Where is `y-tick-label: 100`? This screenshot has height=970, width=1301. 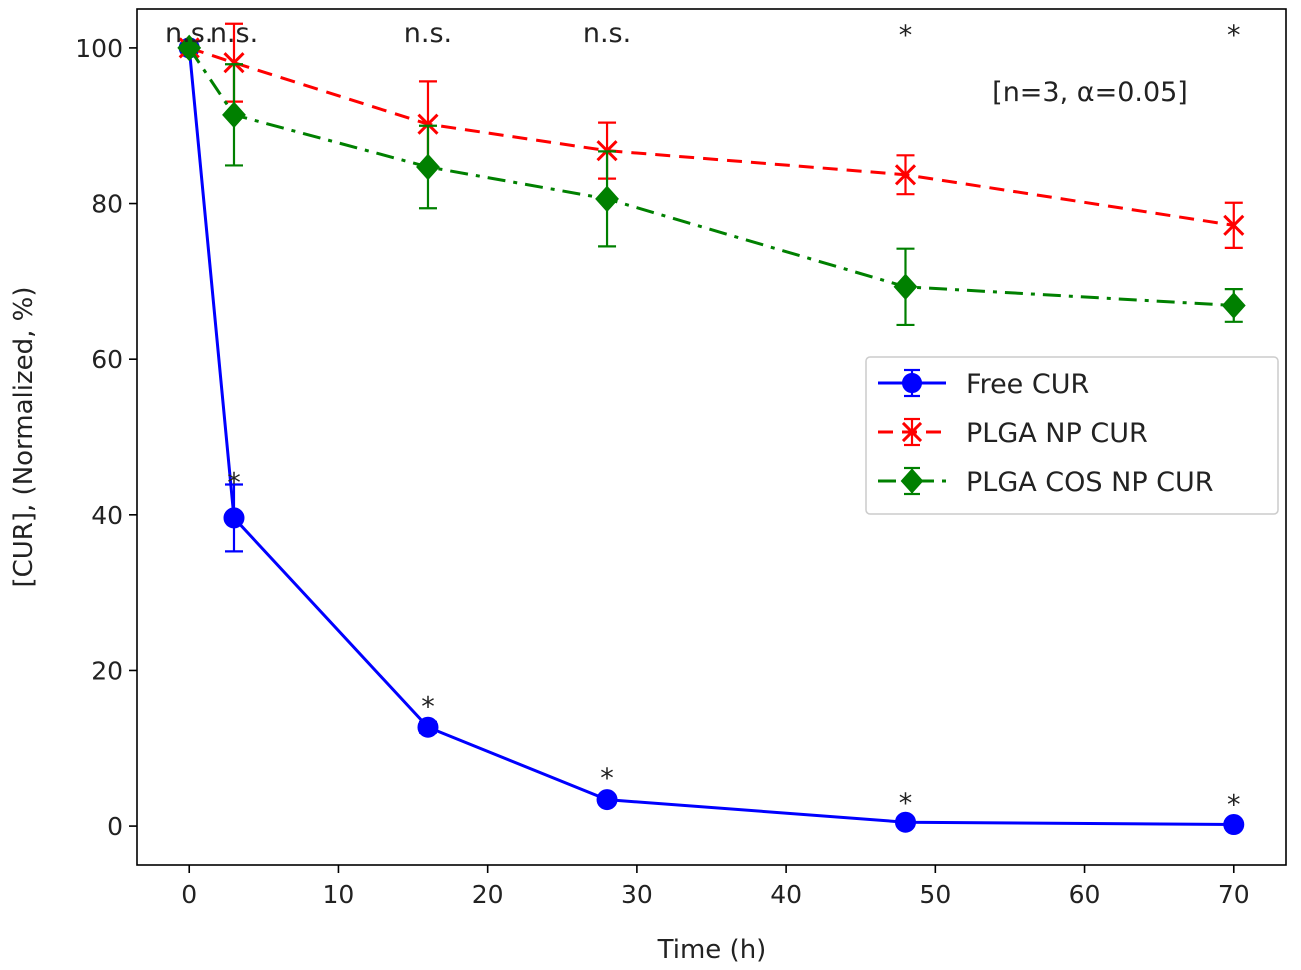
y-tick-label: 100 is located at coordinates (99, 48).